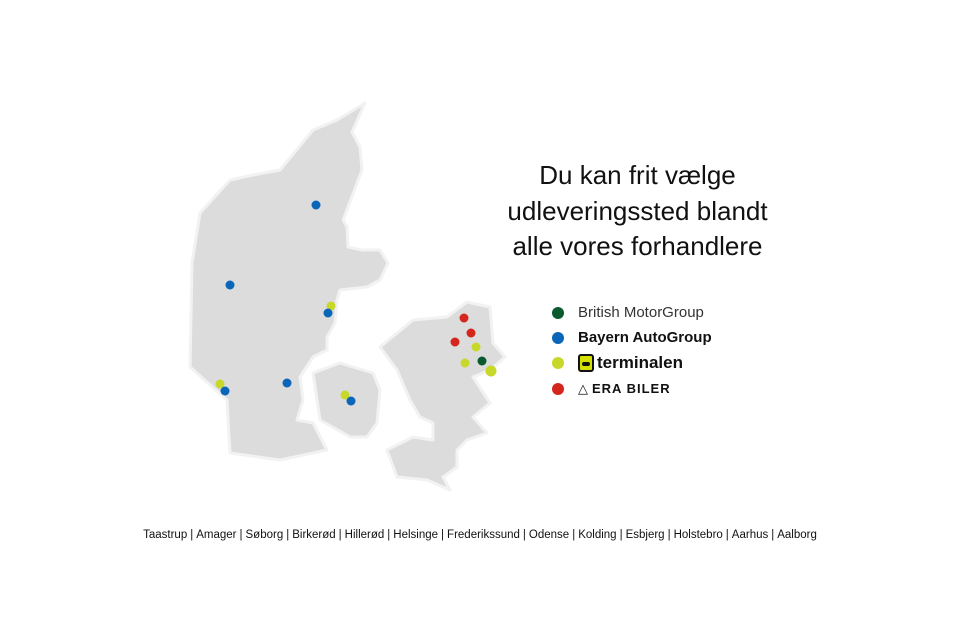 The image size is (960, 640). I want to click on legend-label: Bayern AutoGroup, so click(645, 338).